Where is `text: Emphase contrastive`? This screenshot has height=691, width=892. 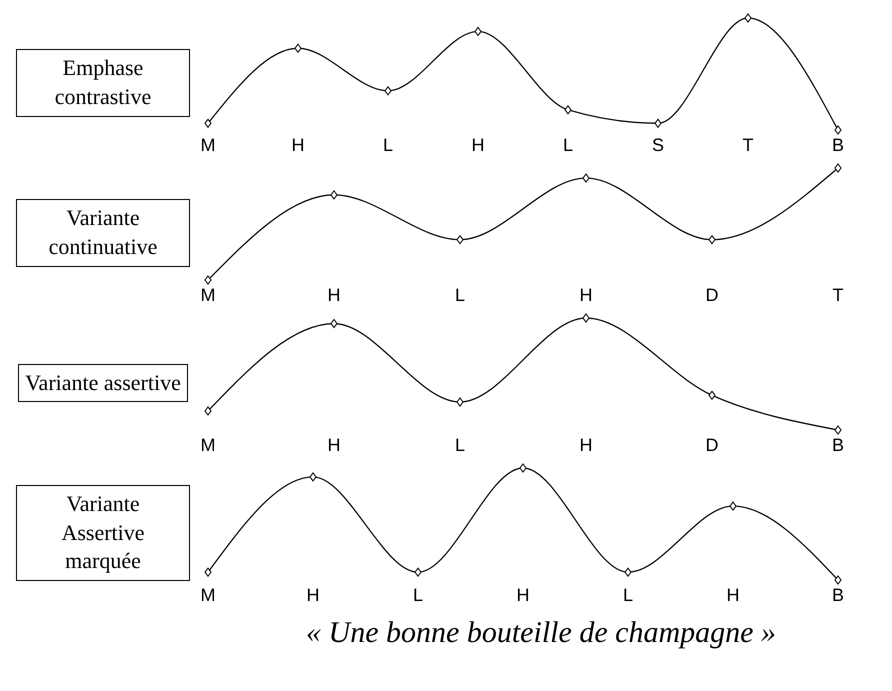
text: Emphase contrastive is located at coordinates (103, 83).